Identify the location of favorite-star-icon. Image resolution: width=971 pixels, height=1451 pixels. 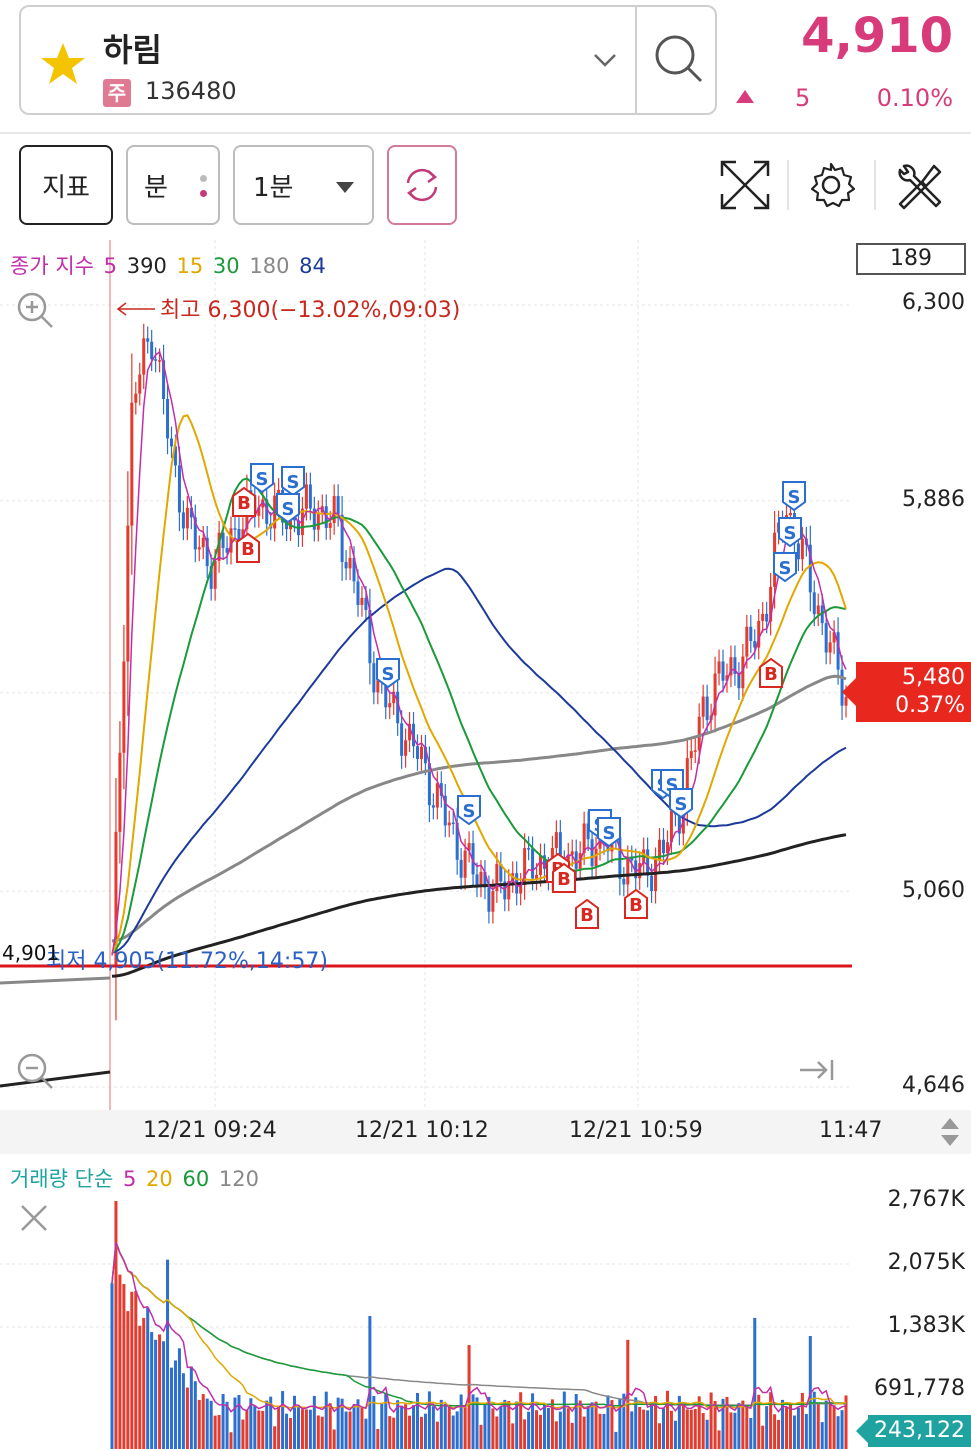
(63, 64).